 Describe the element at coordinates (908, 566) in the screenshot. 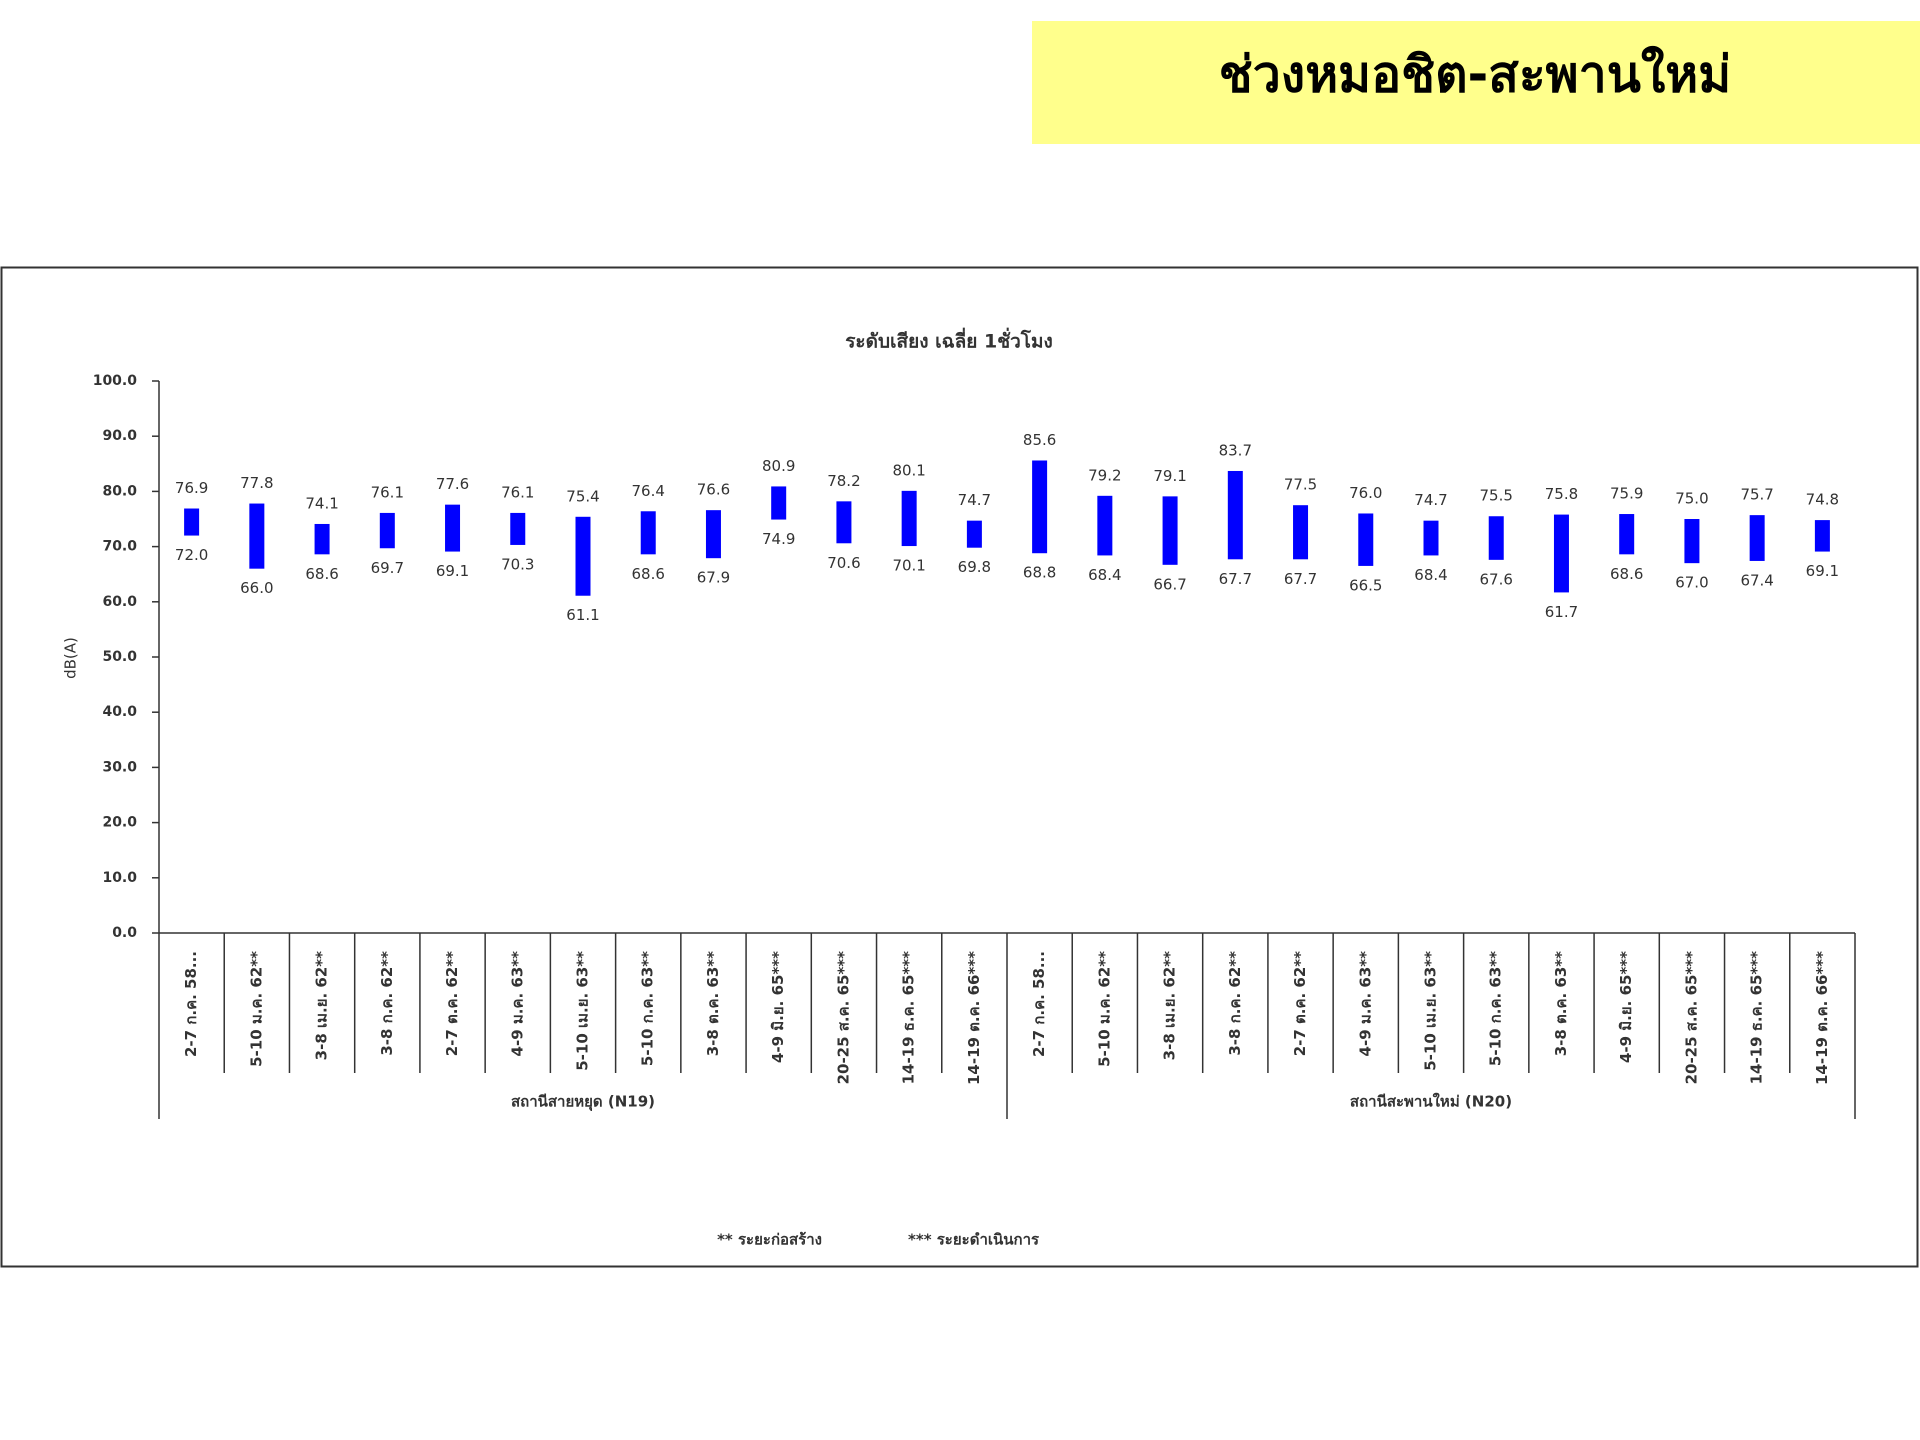

I see `low-label: 70.1` at that location.